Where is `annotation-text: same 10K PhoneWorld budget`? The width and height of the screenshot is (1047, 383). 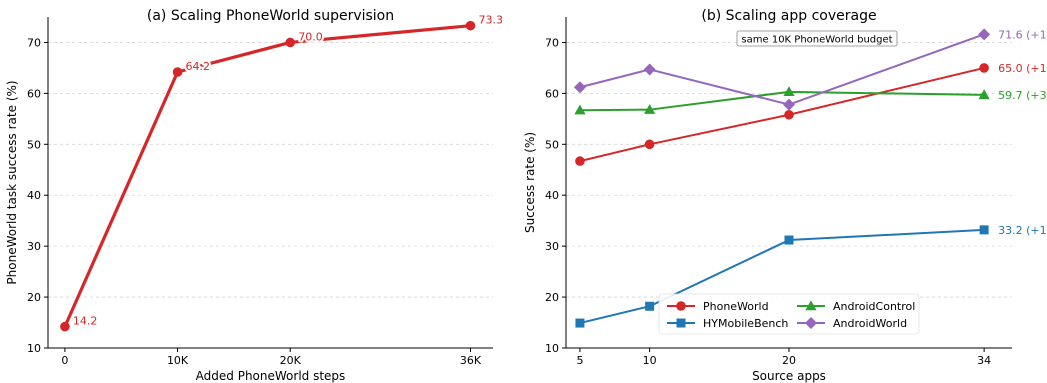 annotation-text: same 10K PhoneWorld budget is located at coordinates (816, 40).